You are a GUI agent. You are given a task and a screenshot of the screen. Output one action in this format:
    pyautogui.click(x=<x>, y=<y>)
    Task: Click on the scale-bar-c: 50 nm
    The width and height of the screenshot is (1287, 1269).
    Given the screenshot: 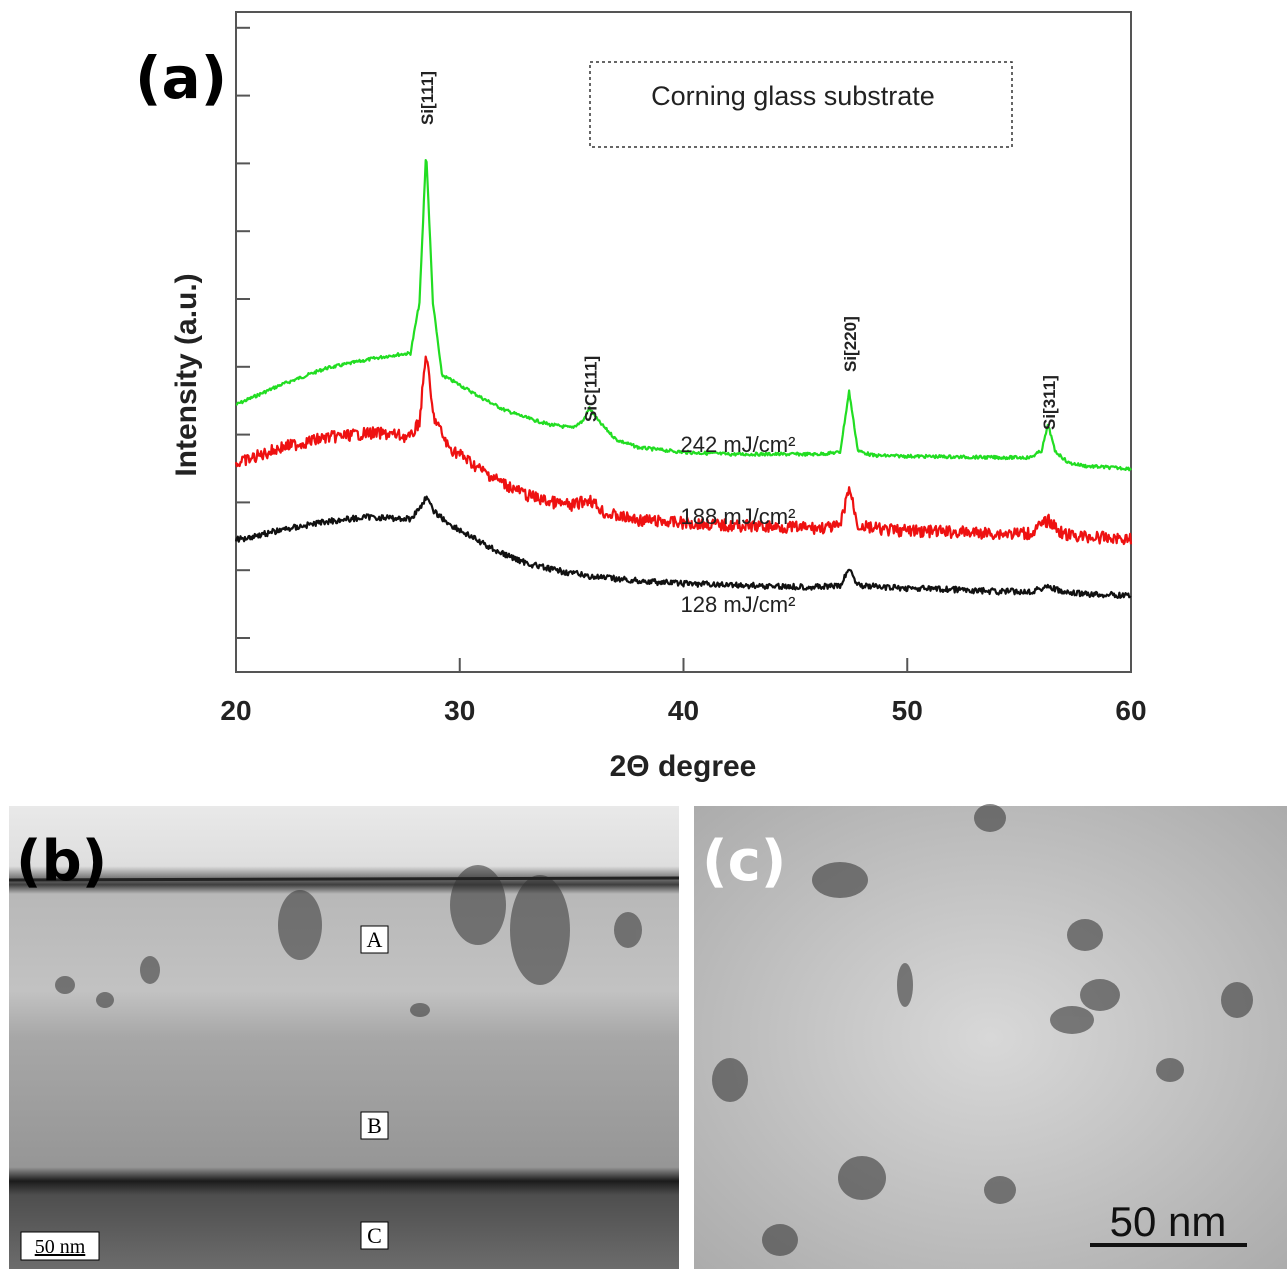 What is the action you would take?
    pyautogui.click(x=1168, y=1222)
    